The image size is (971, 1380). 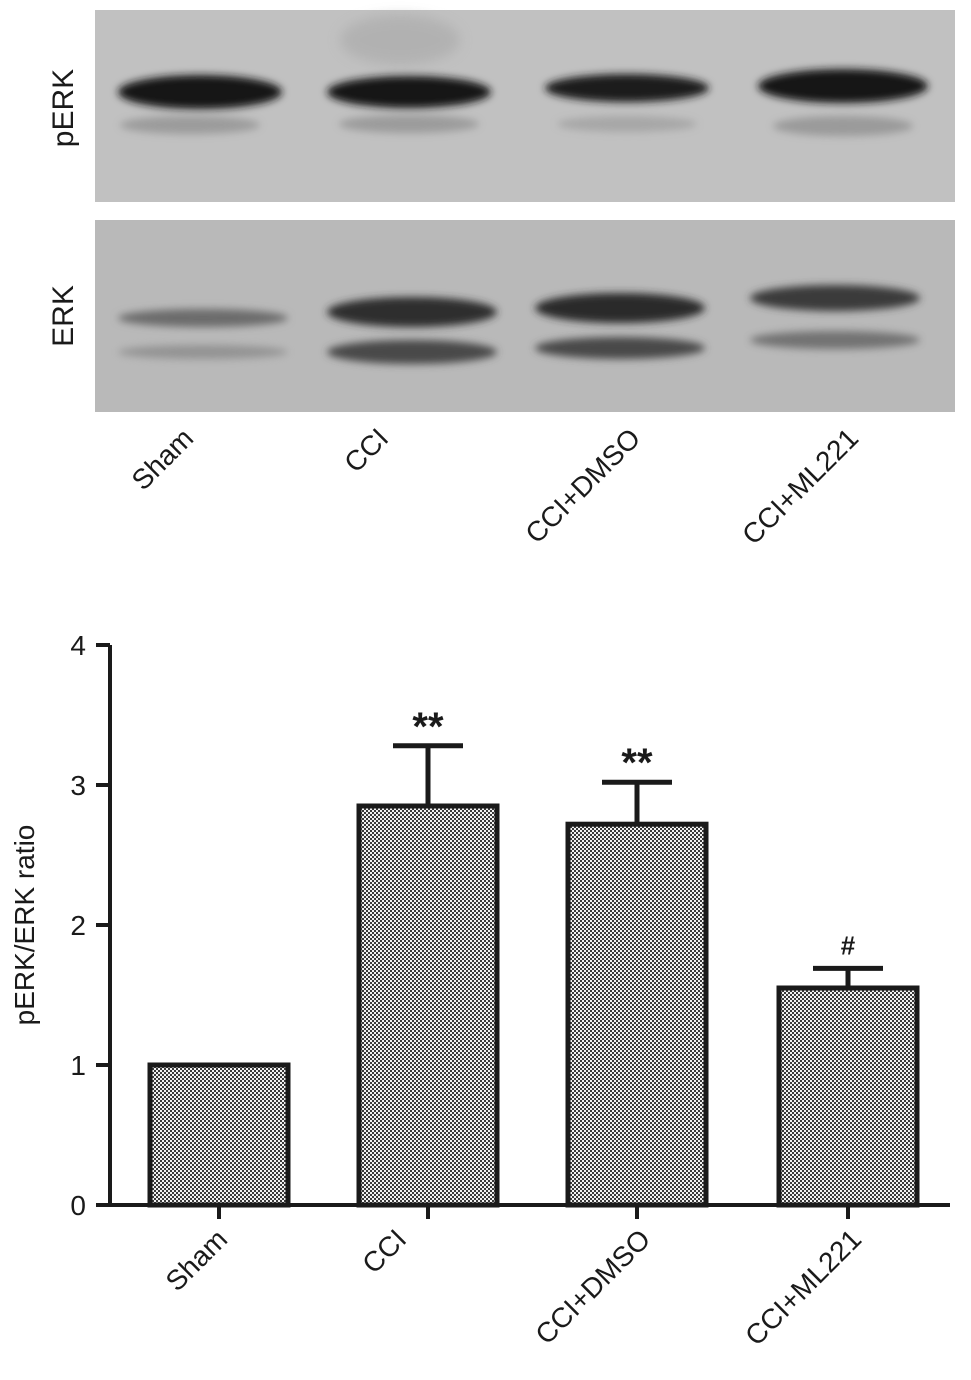 What do you see at coordinates (835, 298) in the screenshot?
I see `erk-band-cci-ml221` at bounding box center [835, 298].